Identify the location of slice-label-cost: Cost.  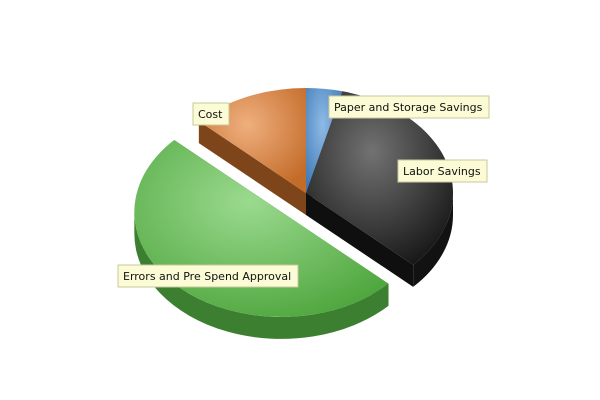
(211, 114).